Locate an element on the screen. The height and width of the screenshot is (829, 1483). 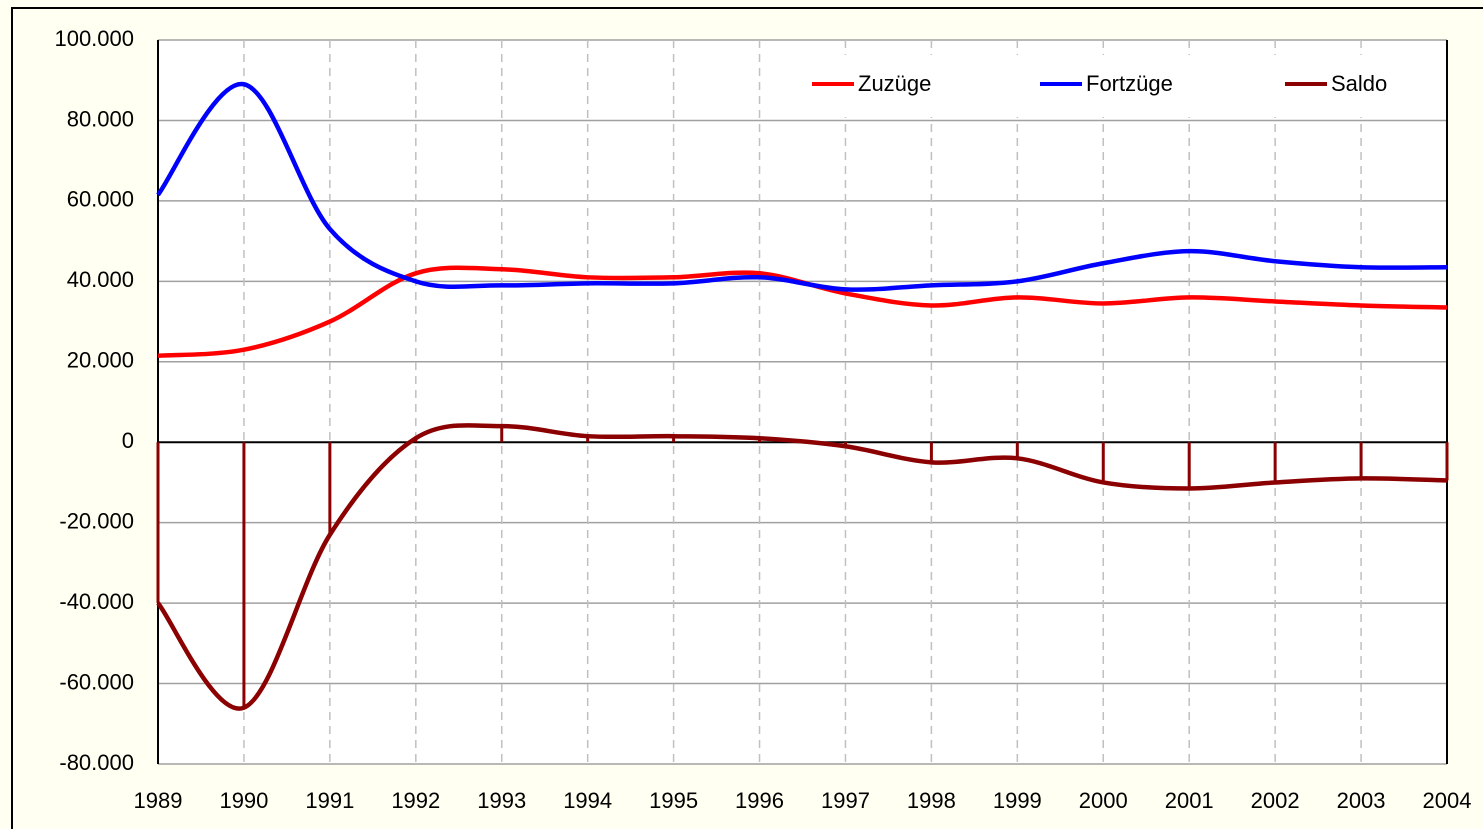
legend-label: Saldo is located at coordinates (1359, 83).